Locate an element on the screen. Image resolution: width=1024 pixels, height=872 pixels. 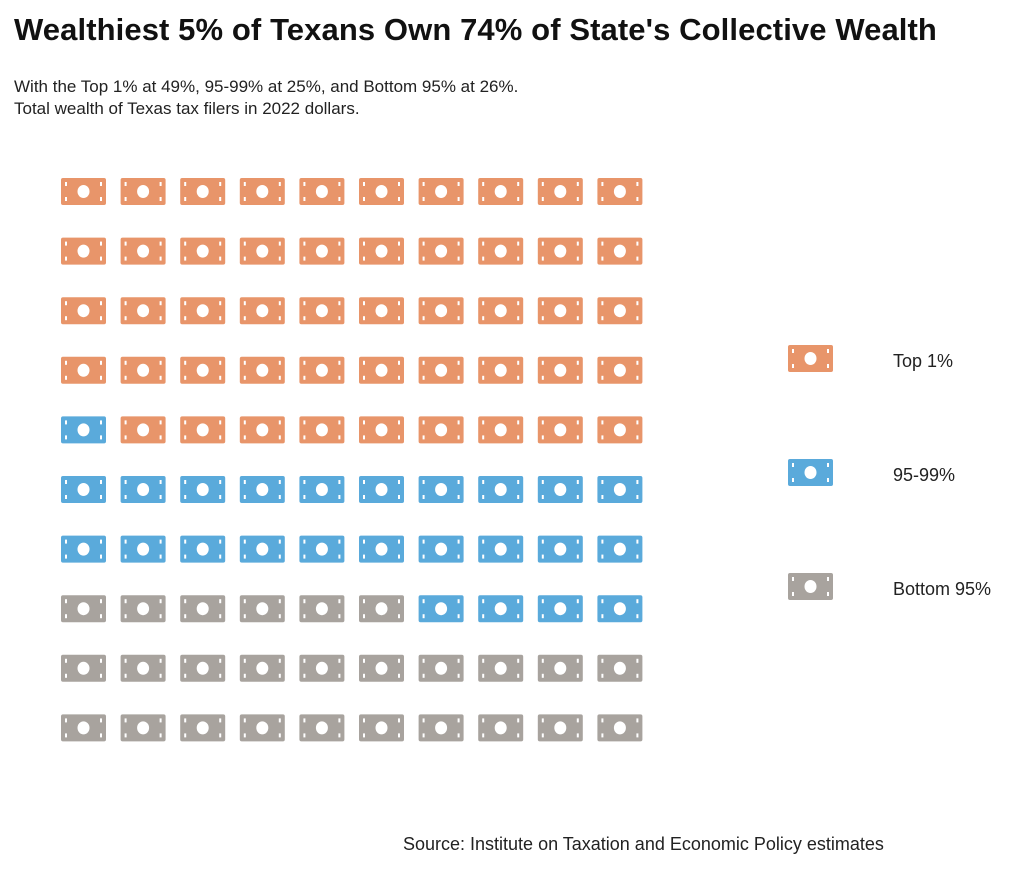
legend-label-top-1: Top 1% is located at coordinates (923, 361).